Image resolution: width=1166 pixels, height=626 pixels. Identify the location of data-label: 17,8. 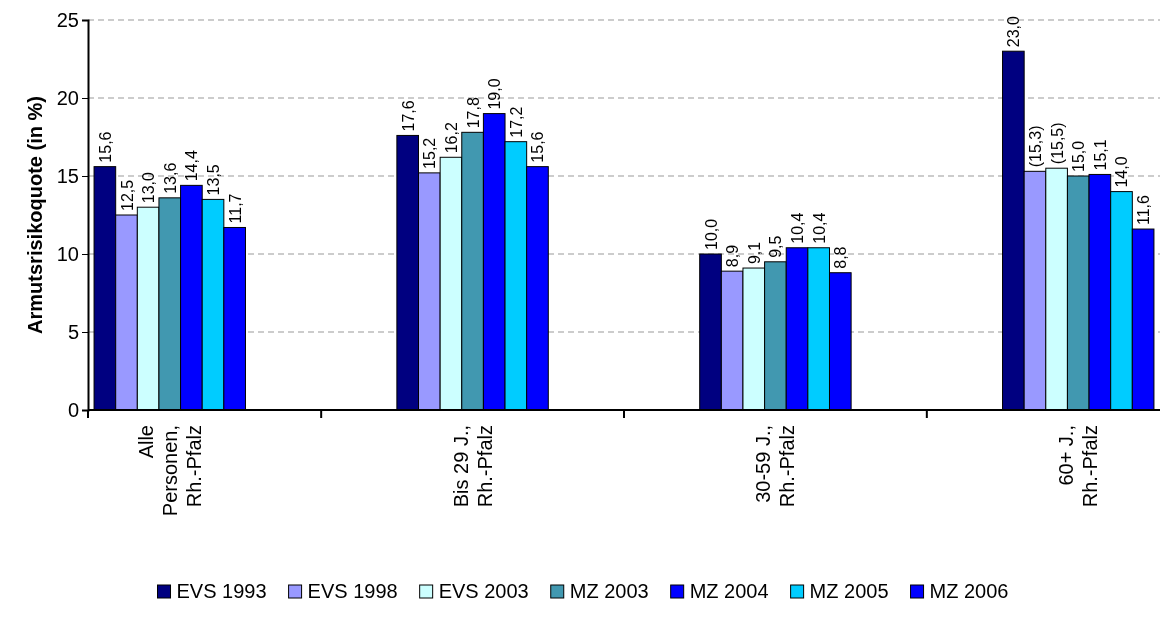
(473, 113).